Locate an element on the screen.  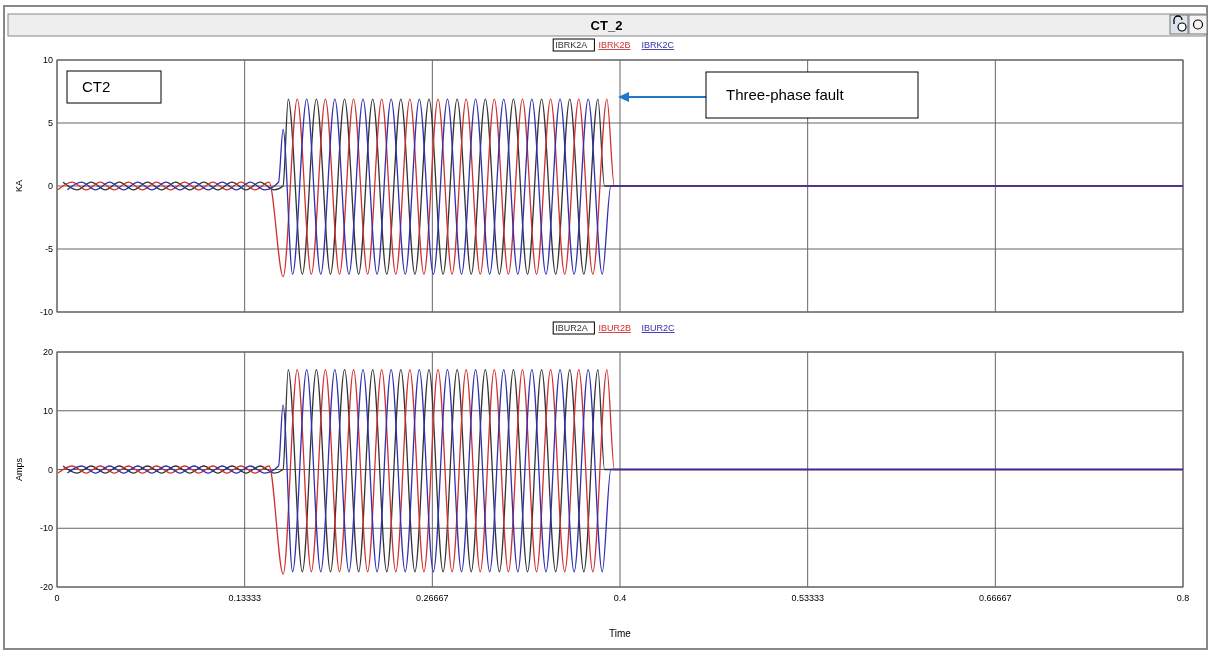
text-box: CT2 is located at coordinates (114, 87).